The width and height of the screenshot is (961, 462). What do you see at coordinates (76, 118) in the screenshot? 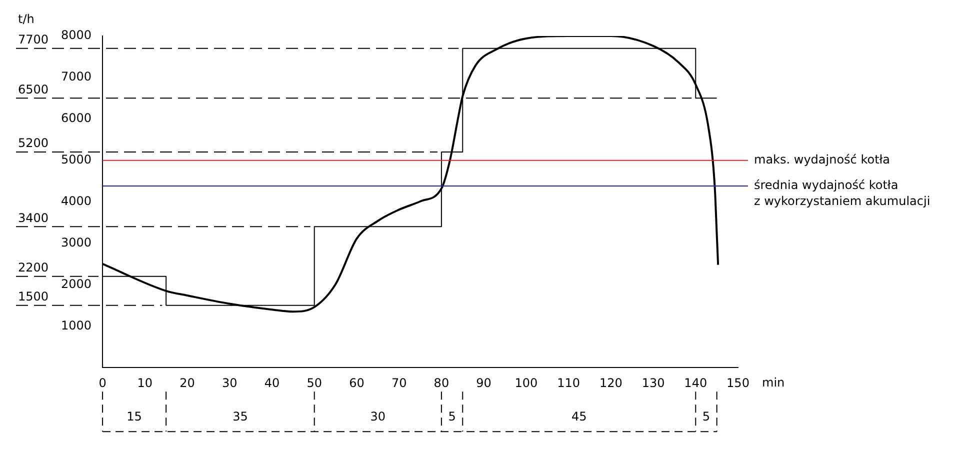
I see `y-tick-label: 6000` at bounding box center [76, 118].